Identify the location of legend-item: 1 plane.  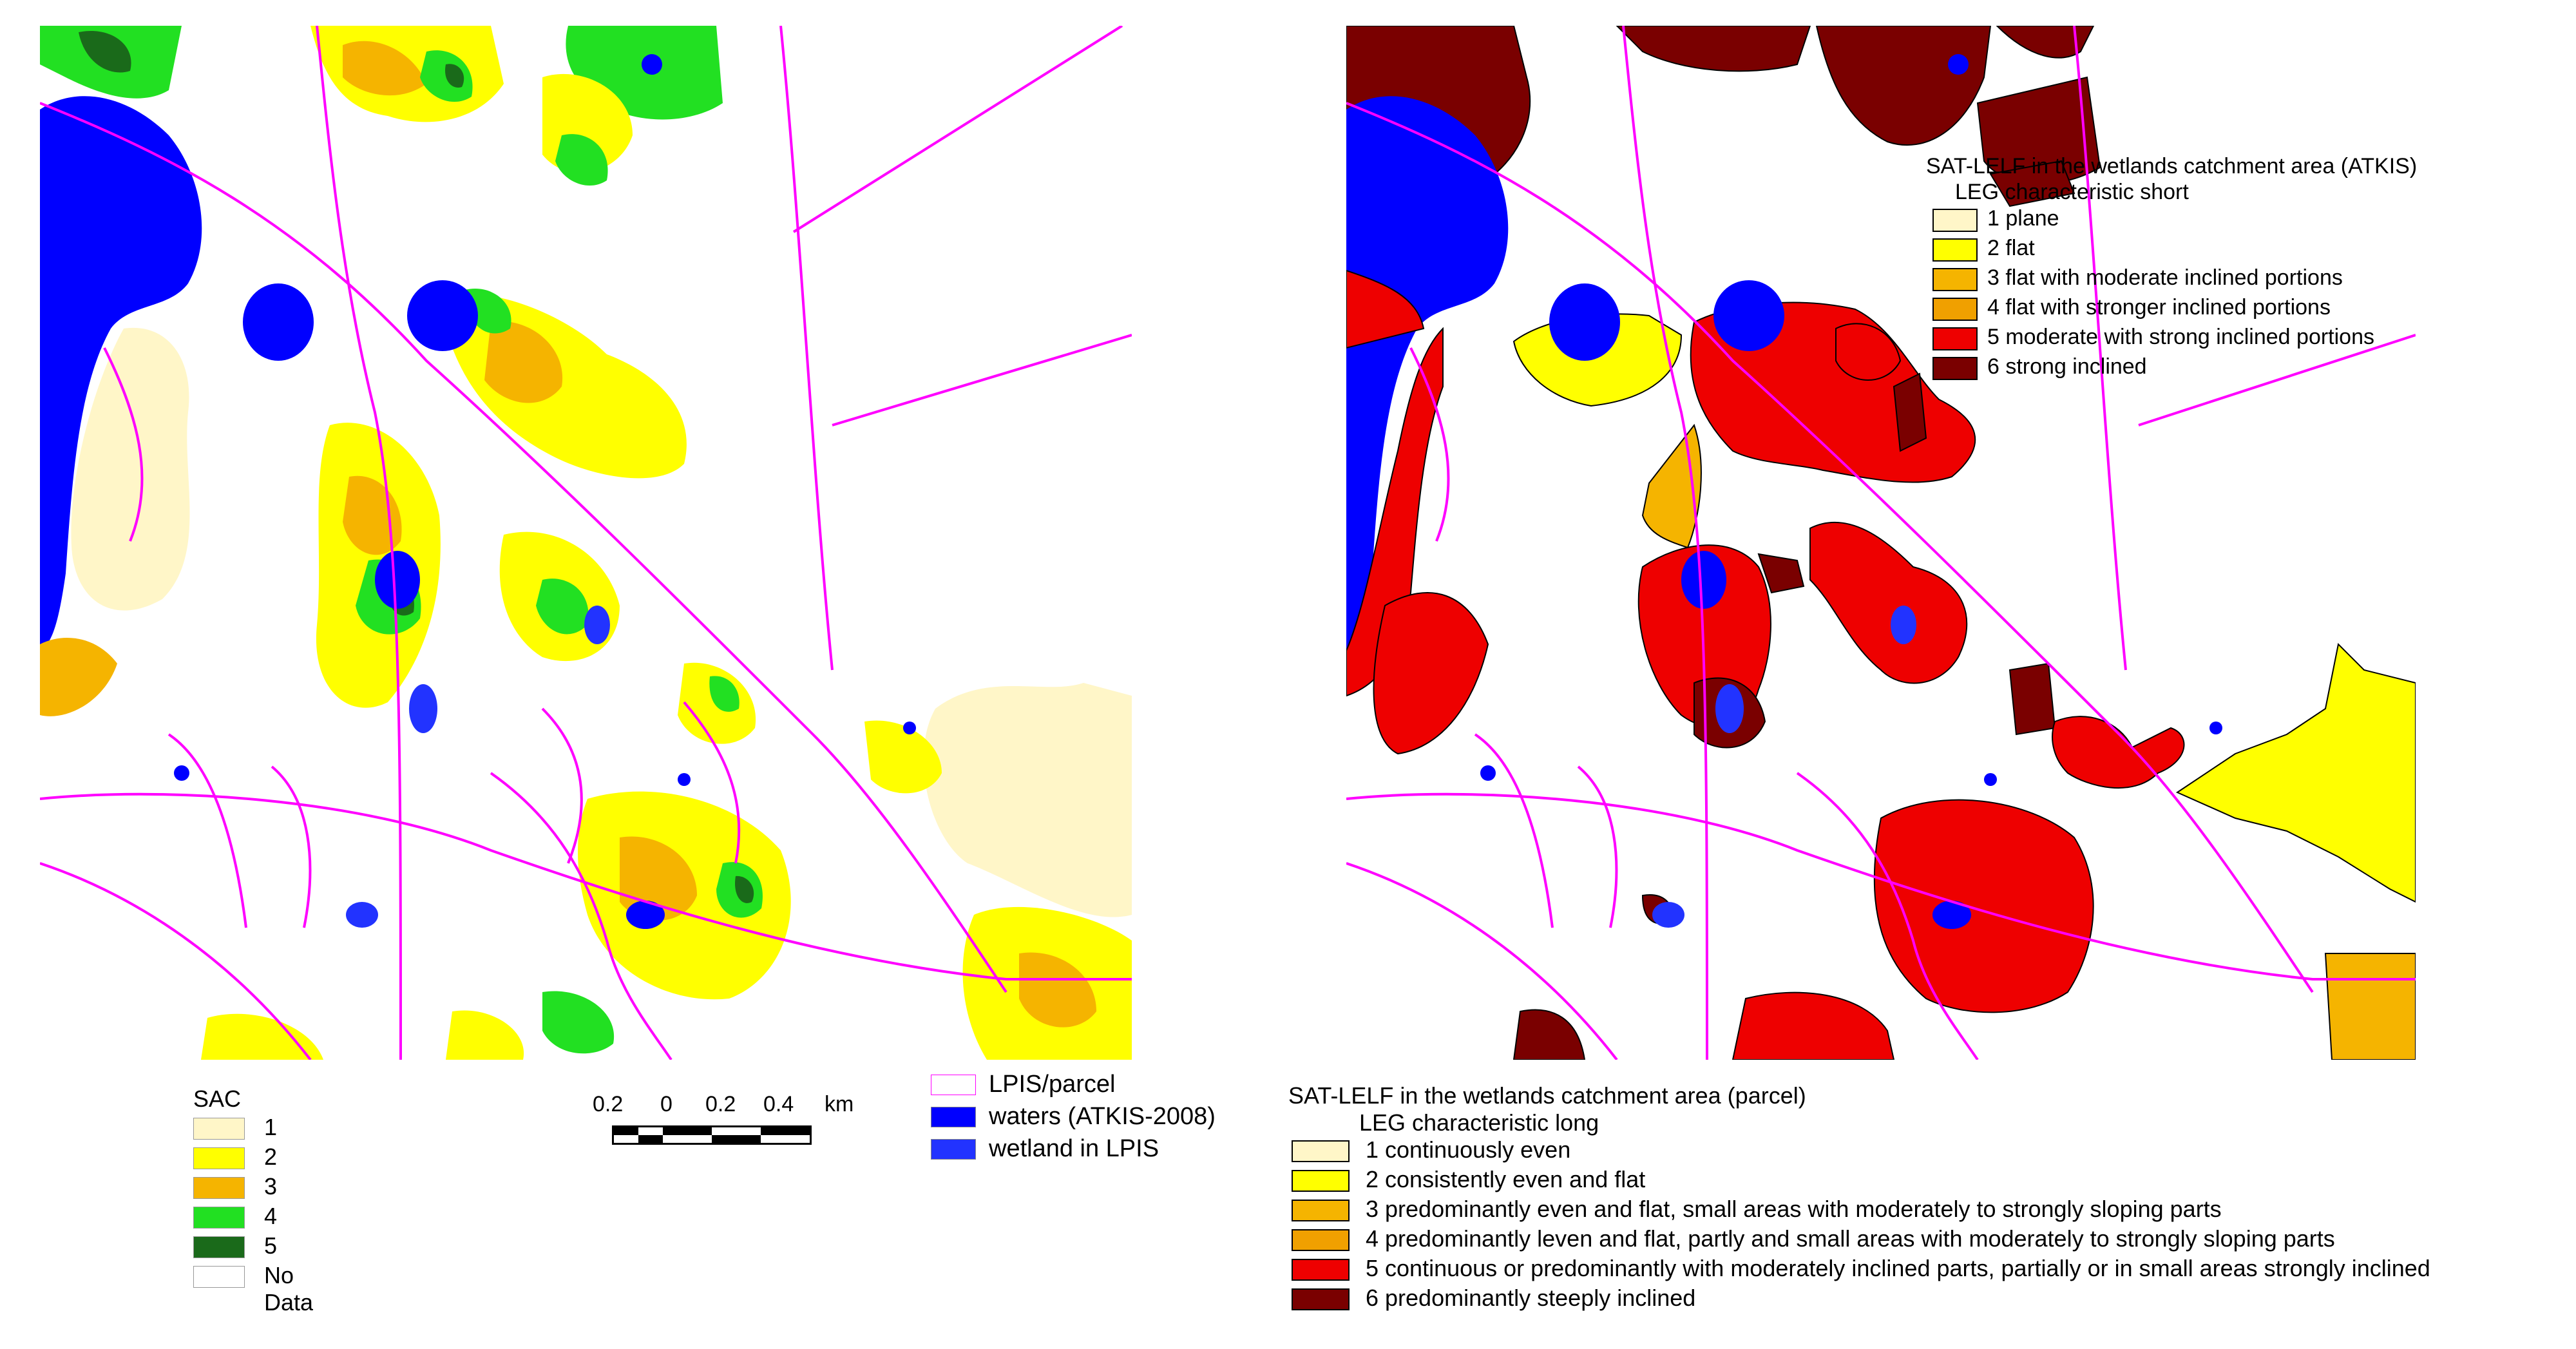
(2171, 219).